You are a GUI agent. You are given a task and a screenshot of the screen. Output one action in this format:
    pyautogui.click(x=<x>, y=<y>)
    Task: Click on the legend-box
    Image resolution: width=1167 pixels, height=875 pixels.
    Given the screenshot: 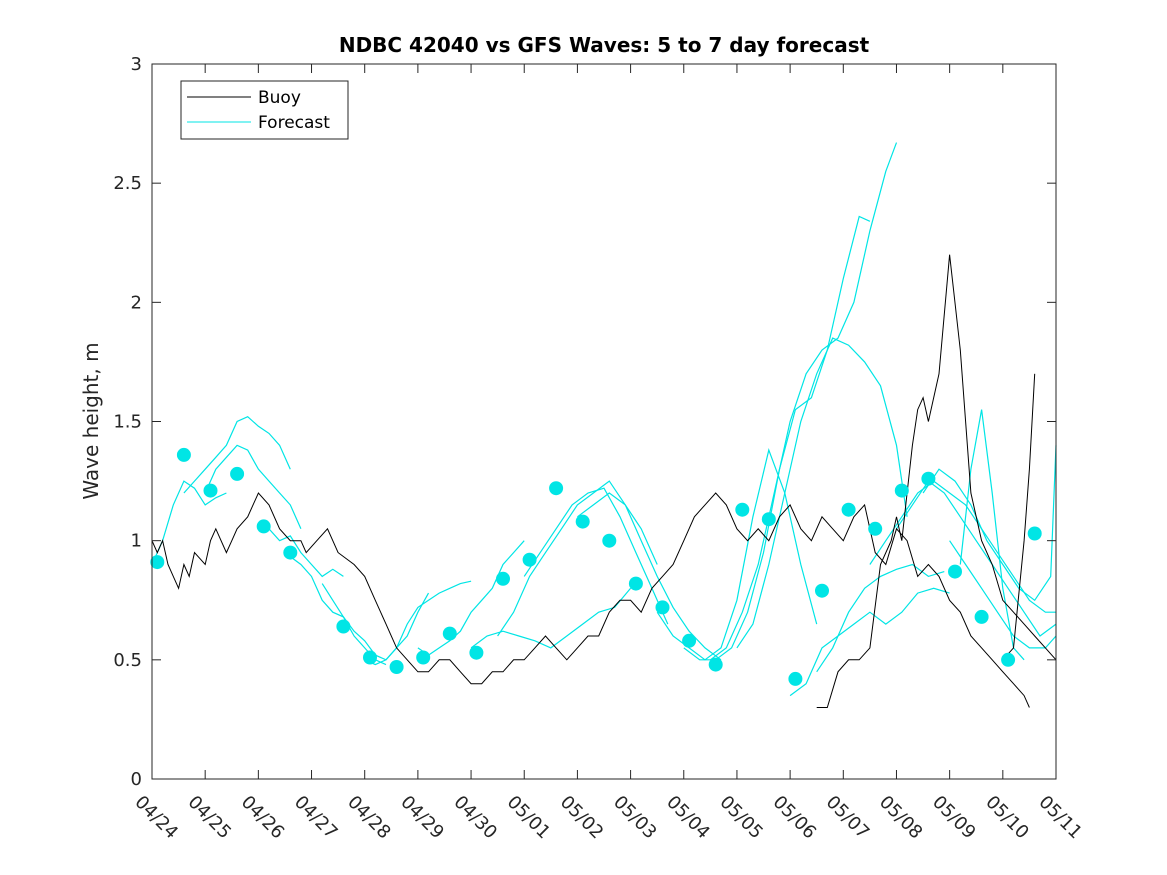 What is the action you would take?
    pyautogui.click(x=264, y=110)
    